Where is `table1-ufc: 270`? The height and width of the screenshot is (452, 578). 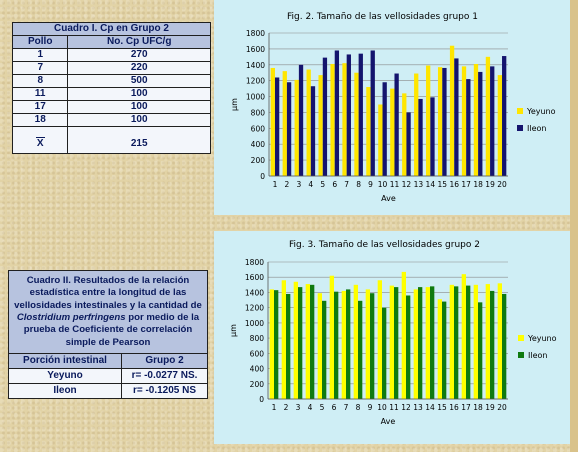
table1-ufc: 270 is located at coordinates (139, 55).